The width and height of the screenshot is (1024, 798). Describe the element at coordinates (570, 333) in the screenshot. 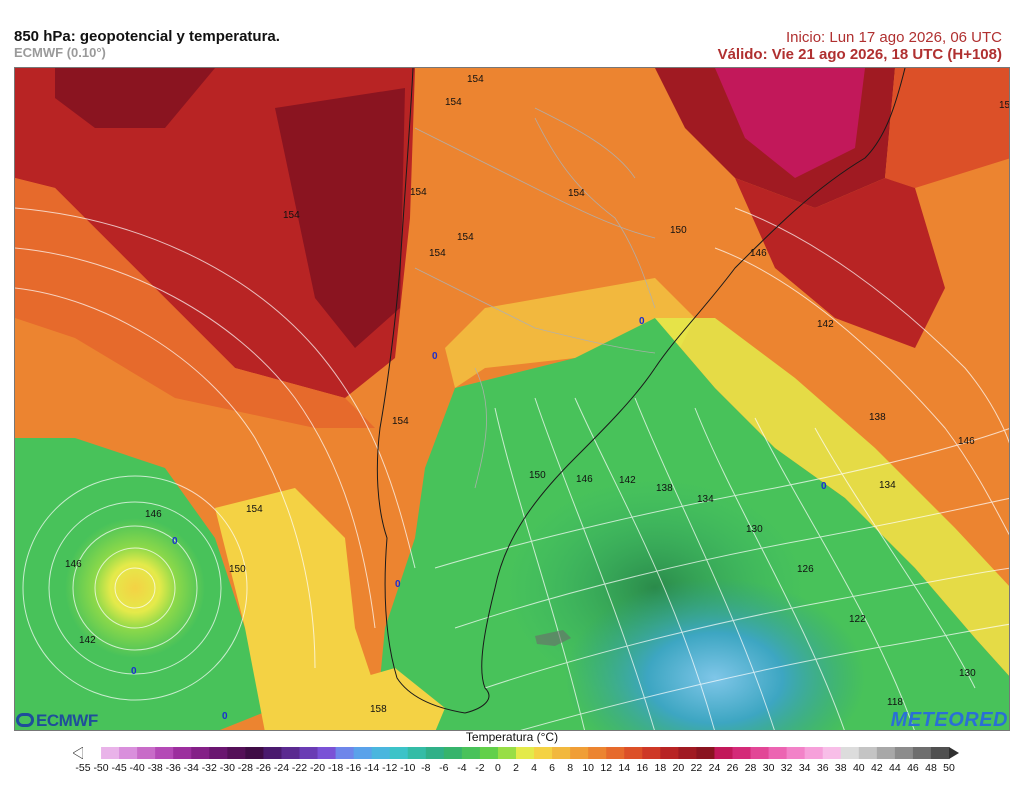

I see `yellow-band-central` at that location.